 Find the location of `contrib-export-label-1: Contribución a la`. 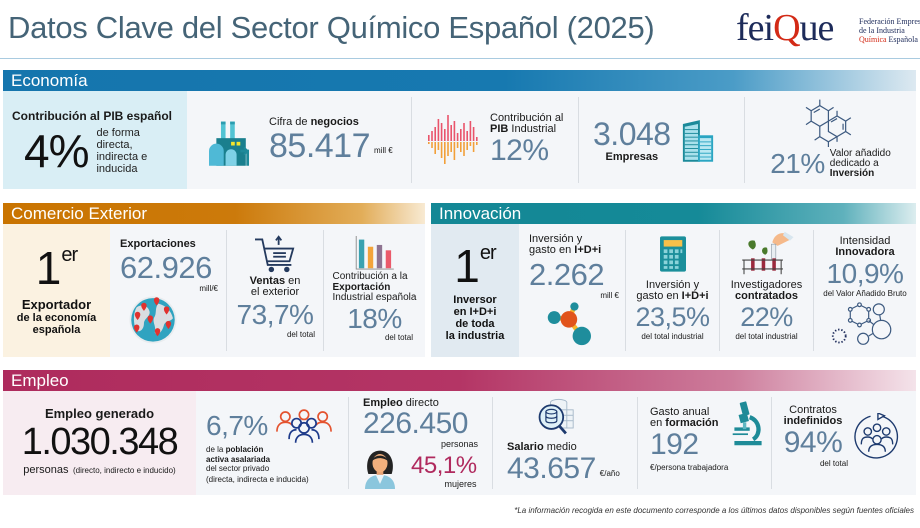

contrib-export-label-1: Contribución a la is located at coordinates (370, 276).